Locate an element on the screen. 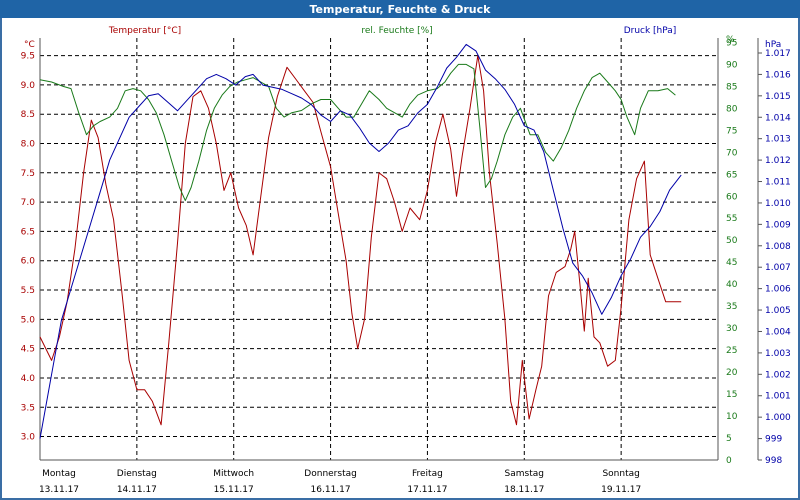  temperature-tick-label: 5.0 is located at coordinates (28, 320).